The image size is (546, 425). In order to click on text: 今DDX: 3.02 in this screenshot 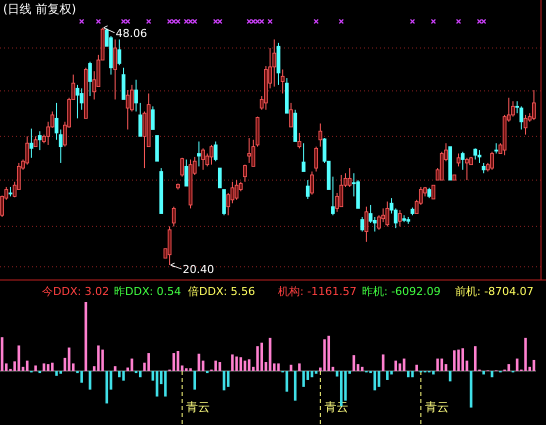, I will do `click(76, 291)`.